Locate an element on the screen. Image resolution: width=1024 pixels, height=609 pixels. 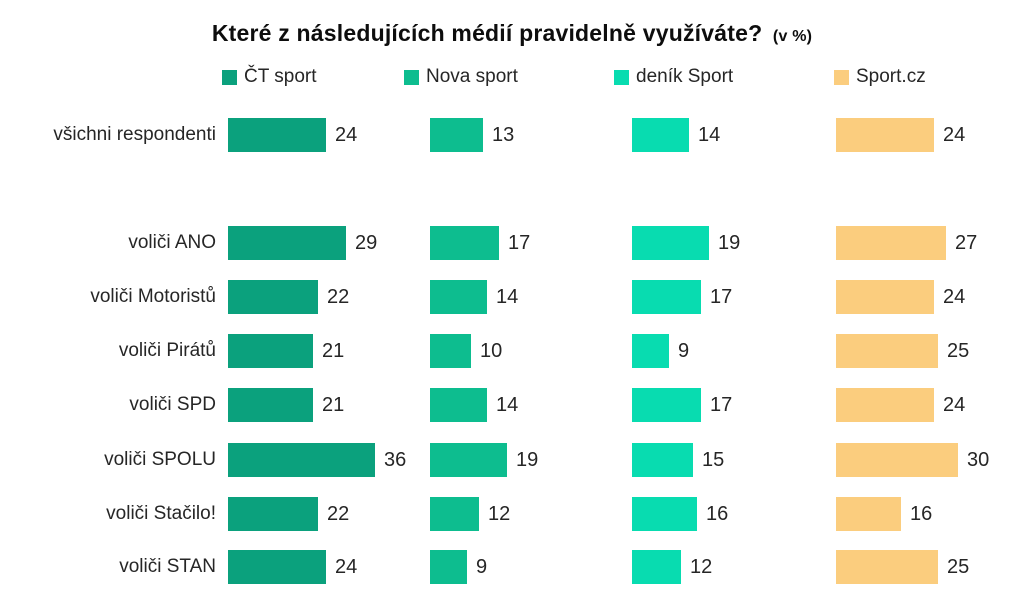
panel-denik-sport: 14 is located at coordinates (676, 135).